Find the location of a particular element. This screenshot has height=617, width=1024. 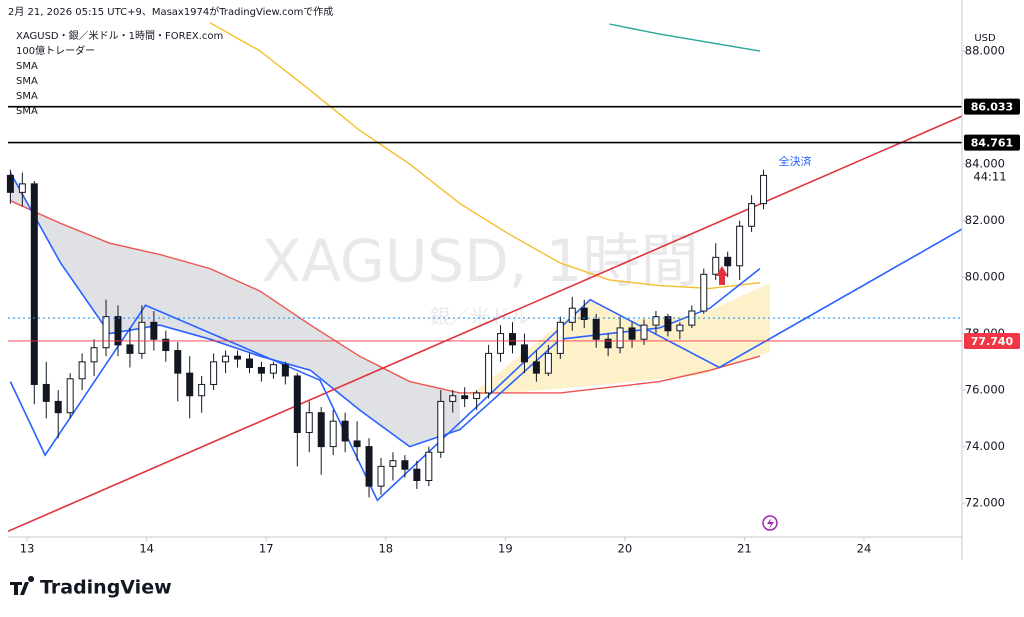

logo-mark is located at coordinates (22, 585).